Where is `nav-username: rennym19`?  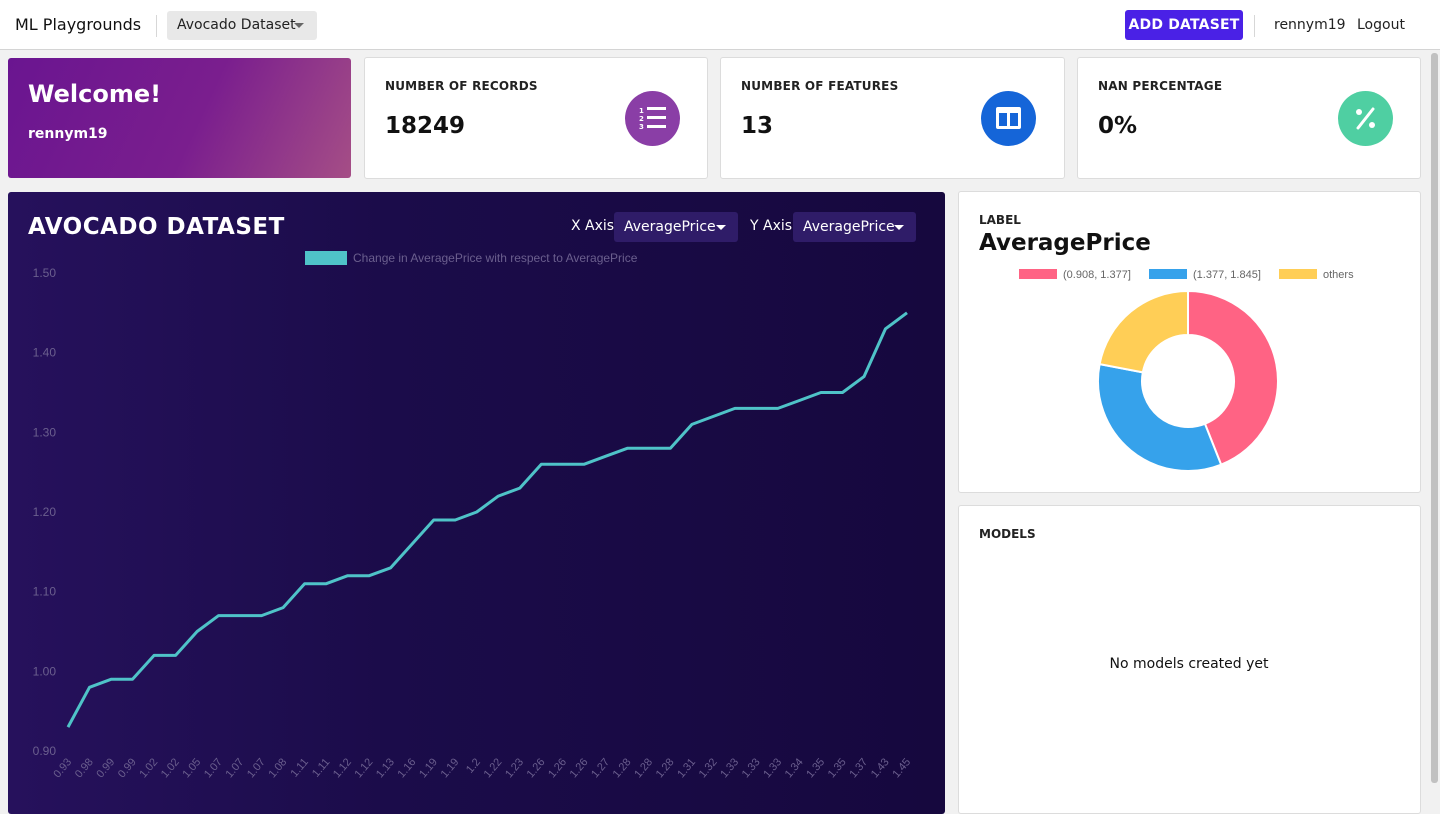
nav-username: rennym19 is located at coordinates (1310, 25).